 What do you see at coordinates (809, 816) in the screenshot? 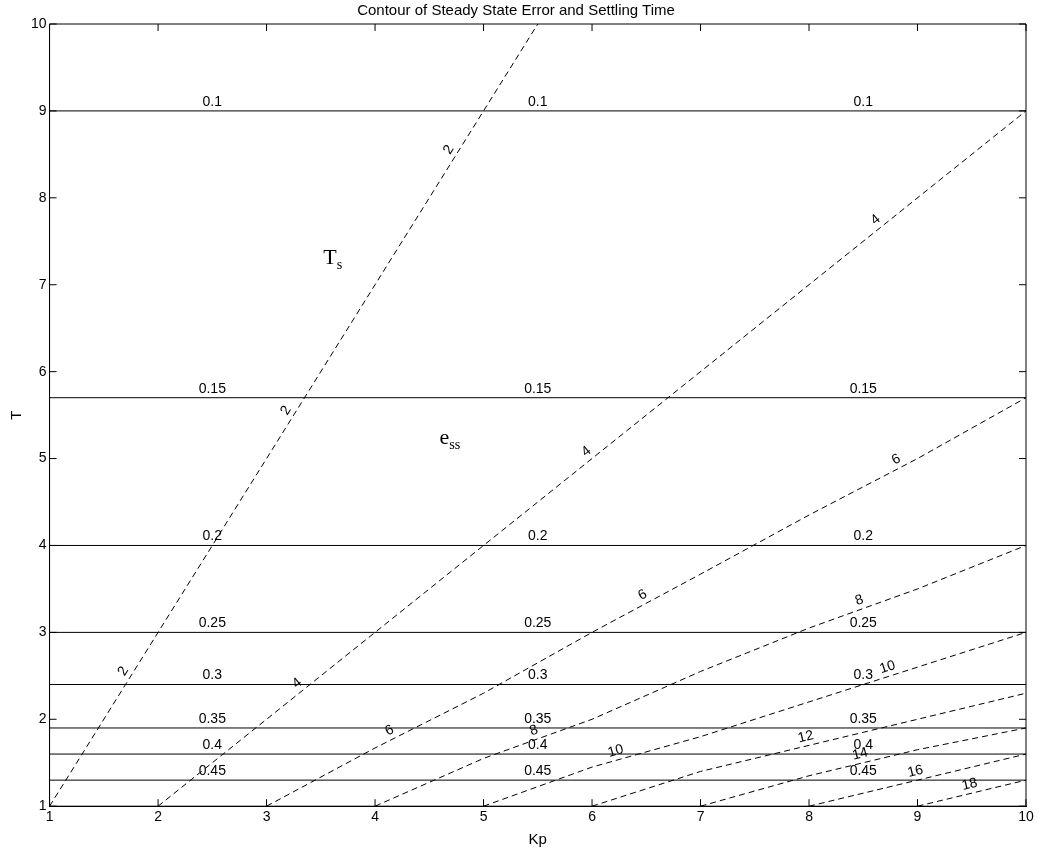
I see `x-tick-label: 8` at bounding box center [809, 816].